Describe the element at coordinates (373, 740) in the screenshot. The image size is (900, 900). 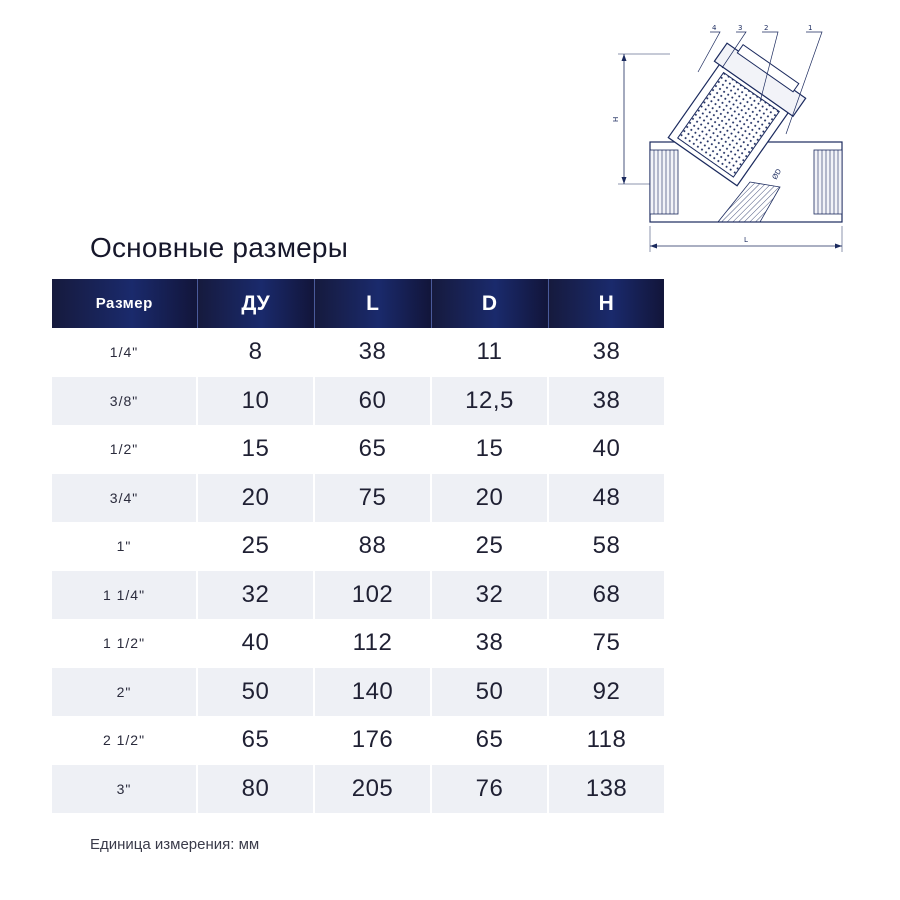
I see `cell-l: 176` at that location.